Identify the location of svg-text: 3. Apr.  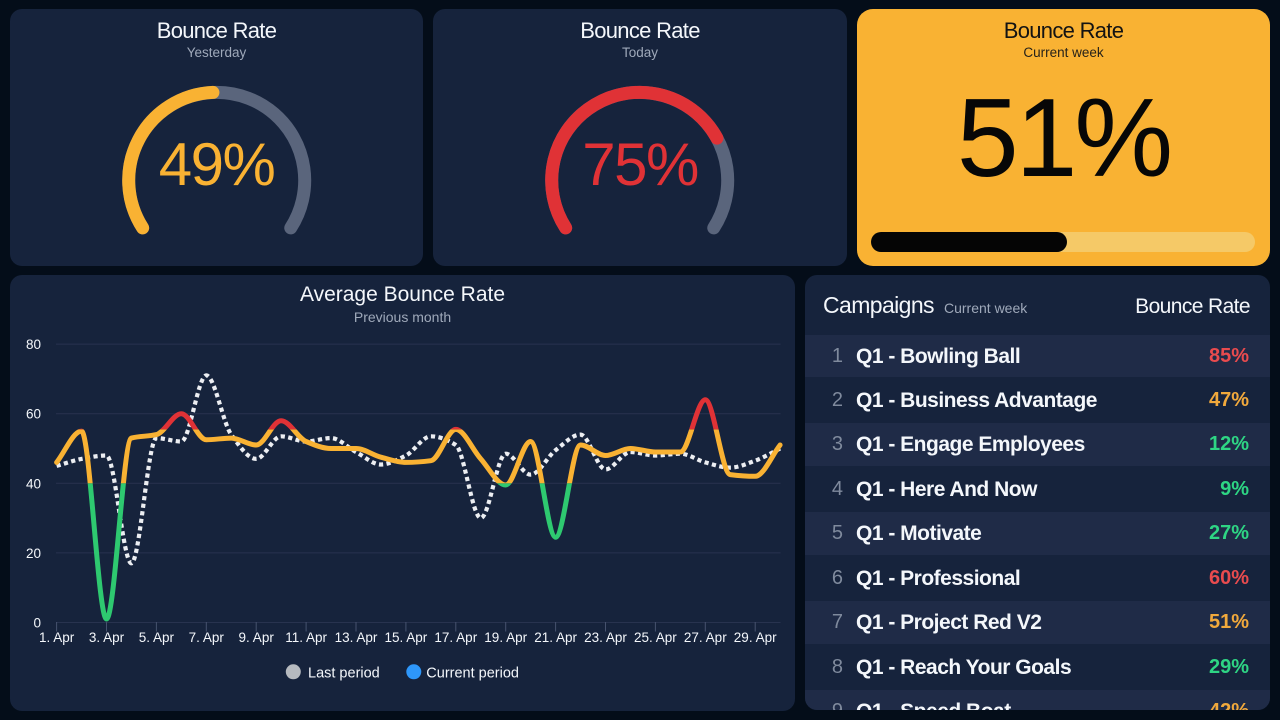
(107, 637).